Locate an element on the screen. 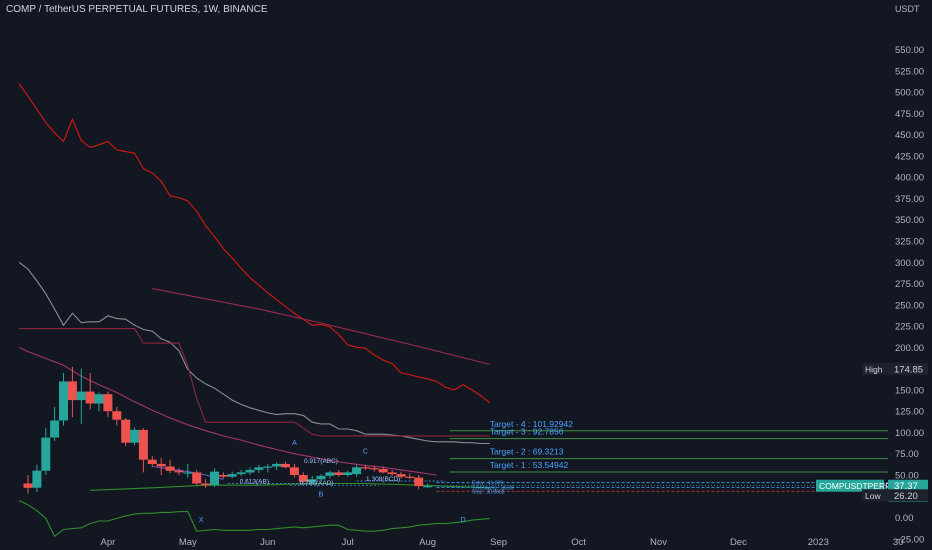 The image size is (932, 550). y-tick-label: 300.00 is located at coordinates (909, 263).